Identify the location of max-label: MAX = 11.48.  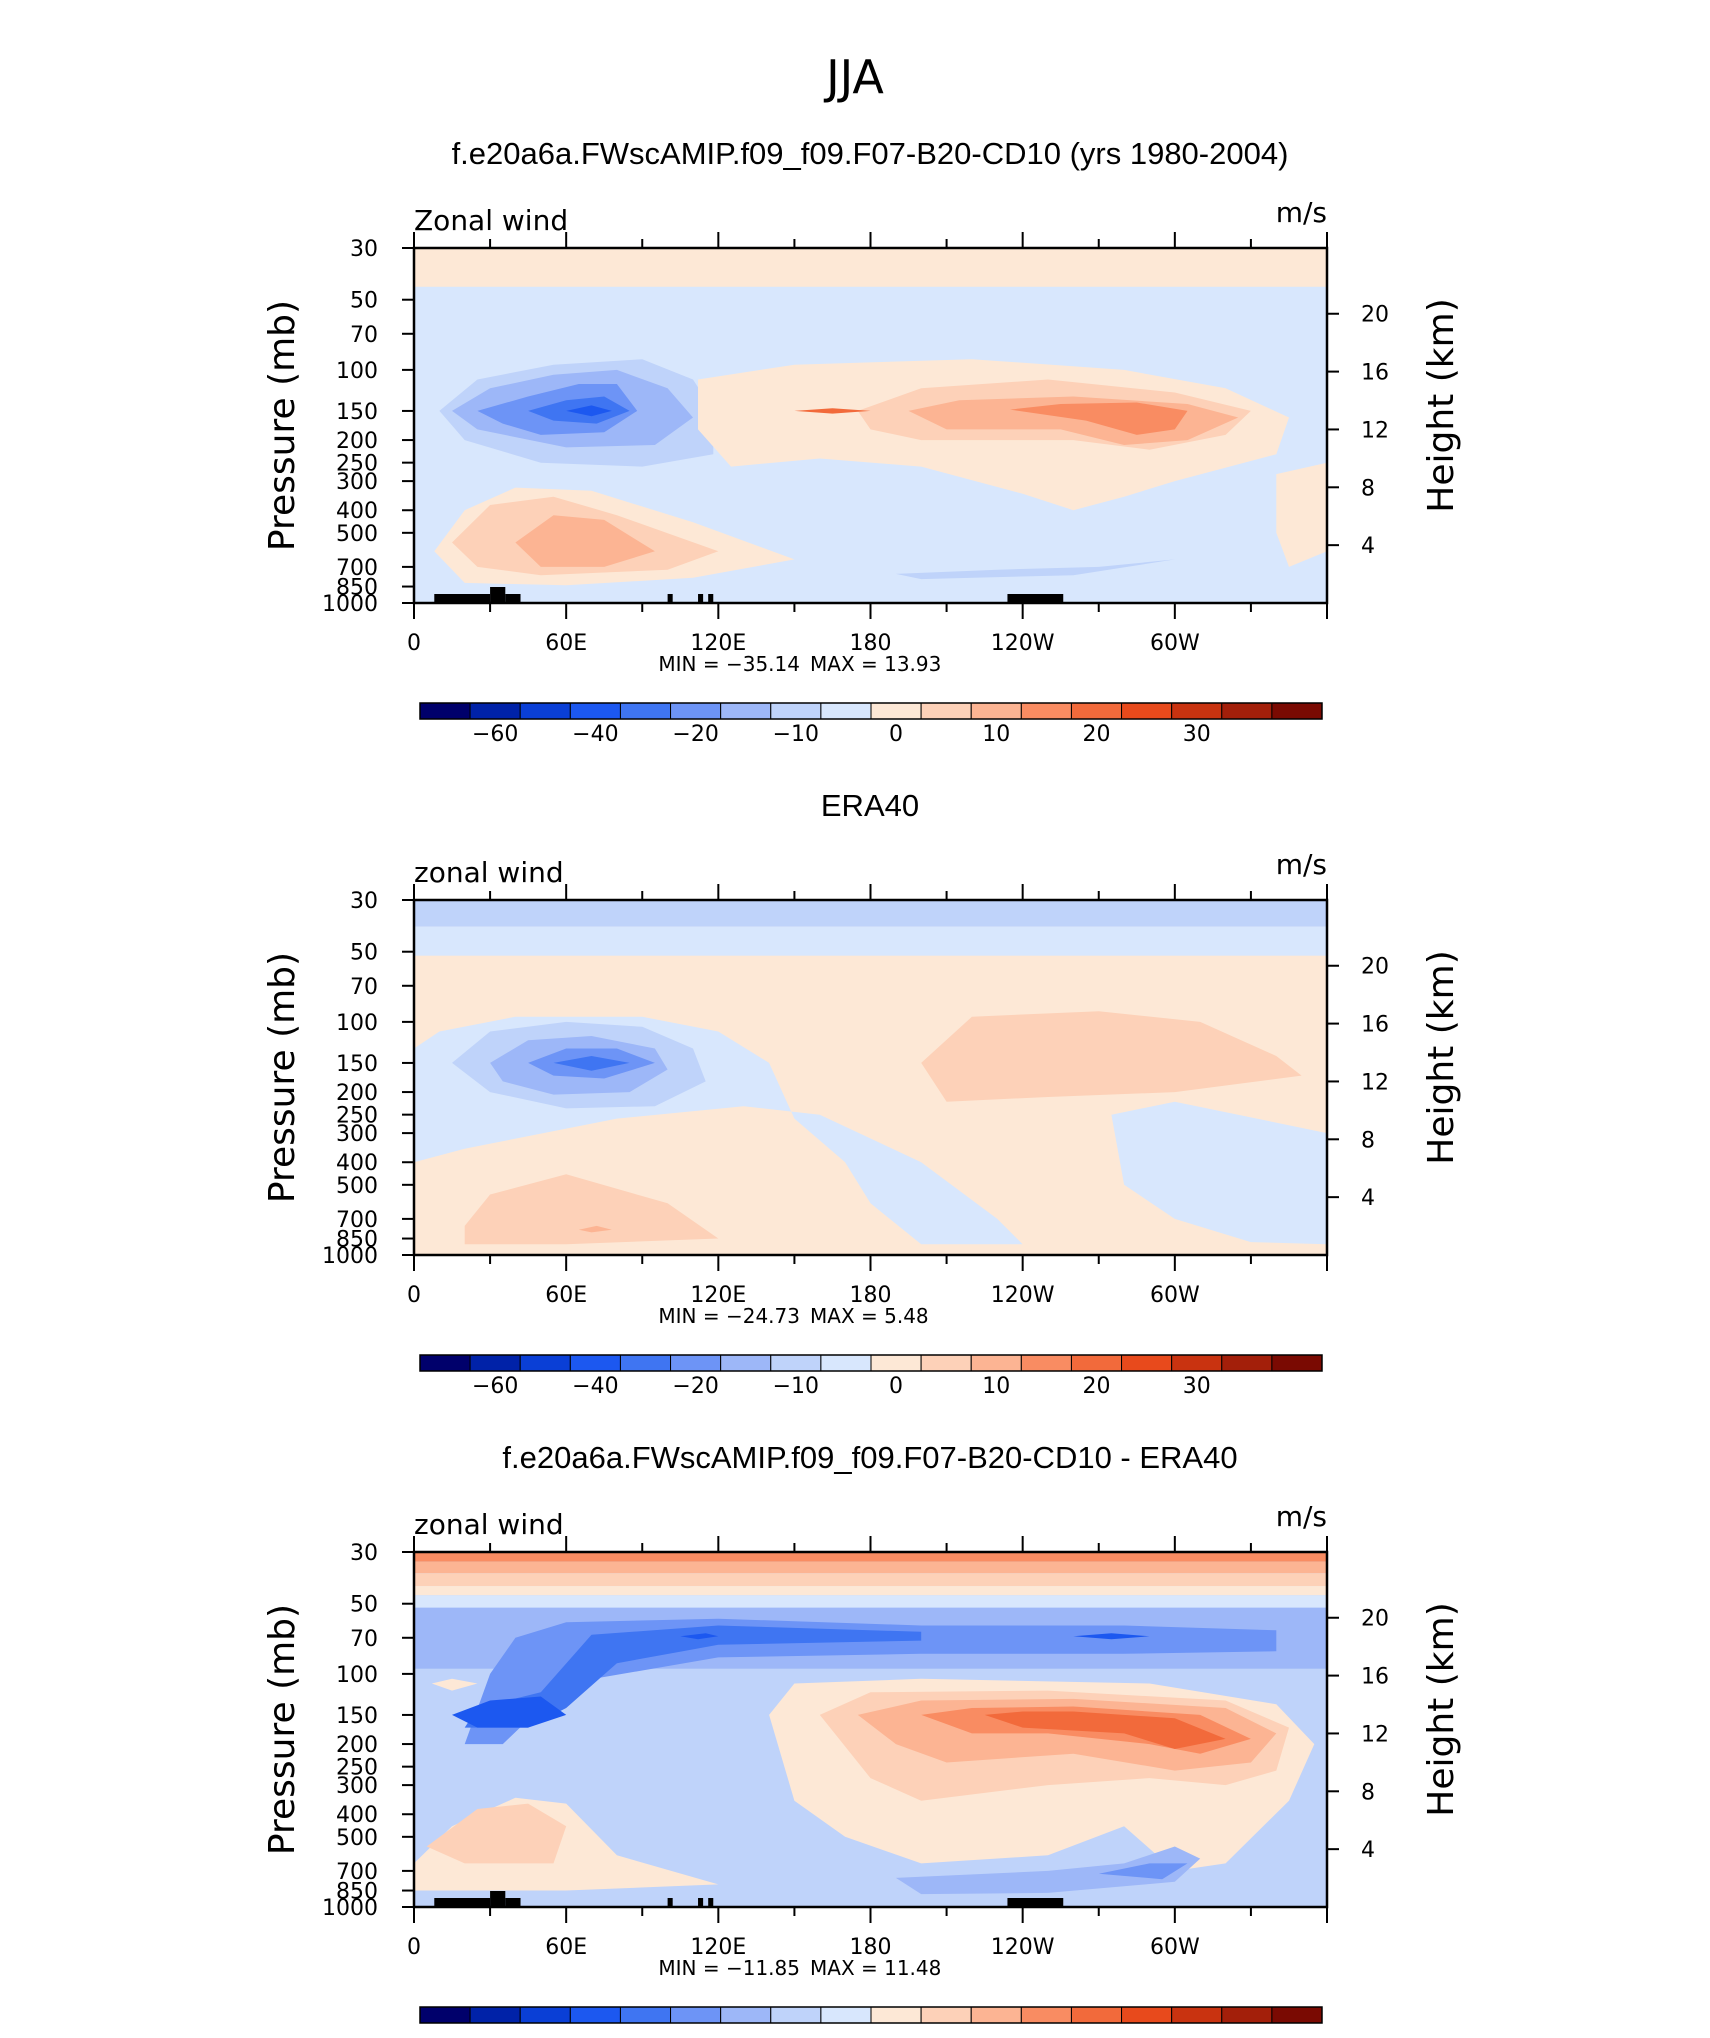
(875, 1968).